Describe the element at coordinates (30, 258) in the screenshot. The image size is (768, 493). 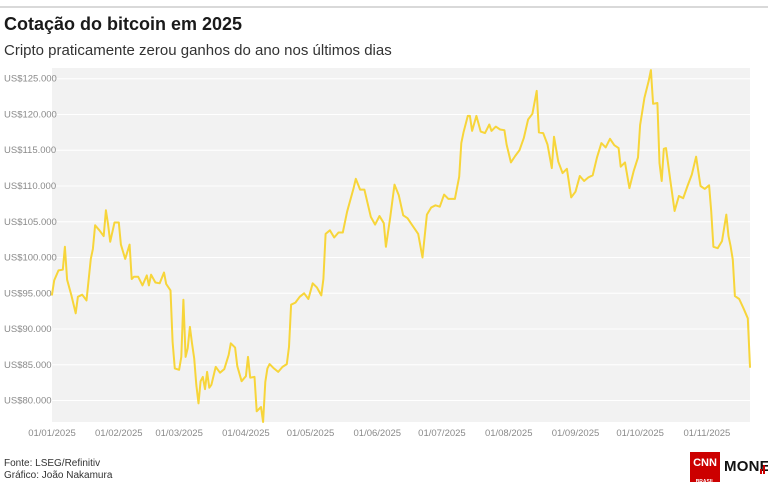
I see `y-tick-label: US$100.000` at that location.